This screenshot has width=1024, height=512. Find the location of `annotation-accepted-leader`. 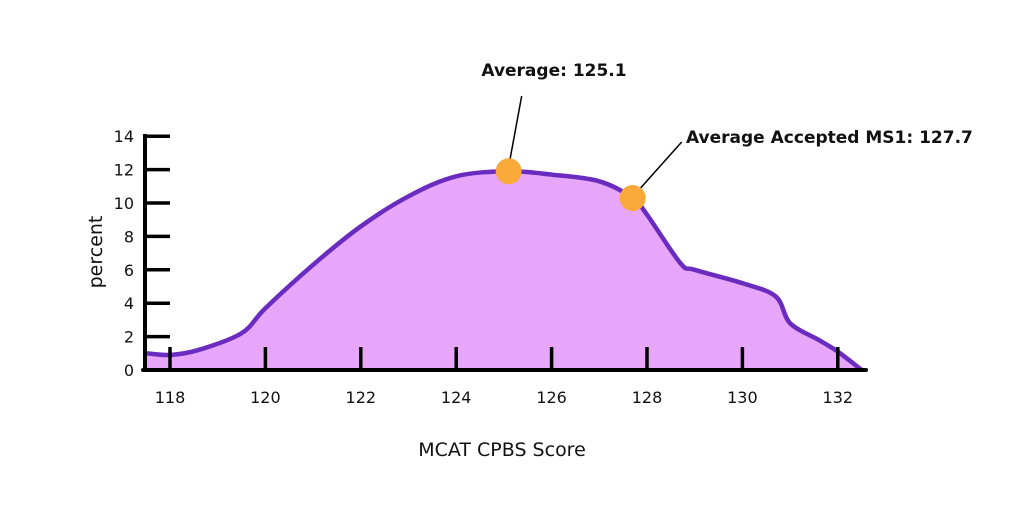

annotation-accepted-leader is located at coordinates (661, 165).